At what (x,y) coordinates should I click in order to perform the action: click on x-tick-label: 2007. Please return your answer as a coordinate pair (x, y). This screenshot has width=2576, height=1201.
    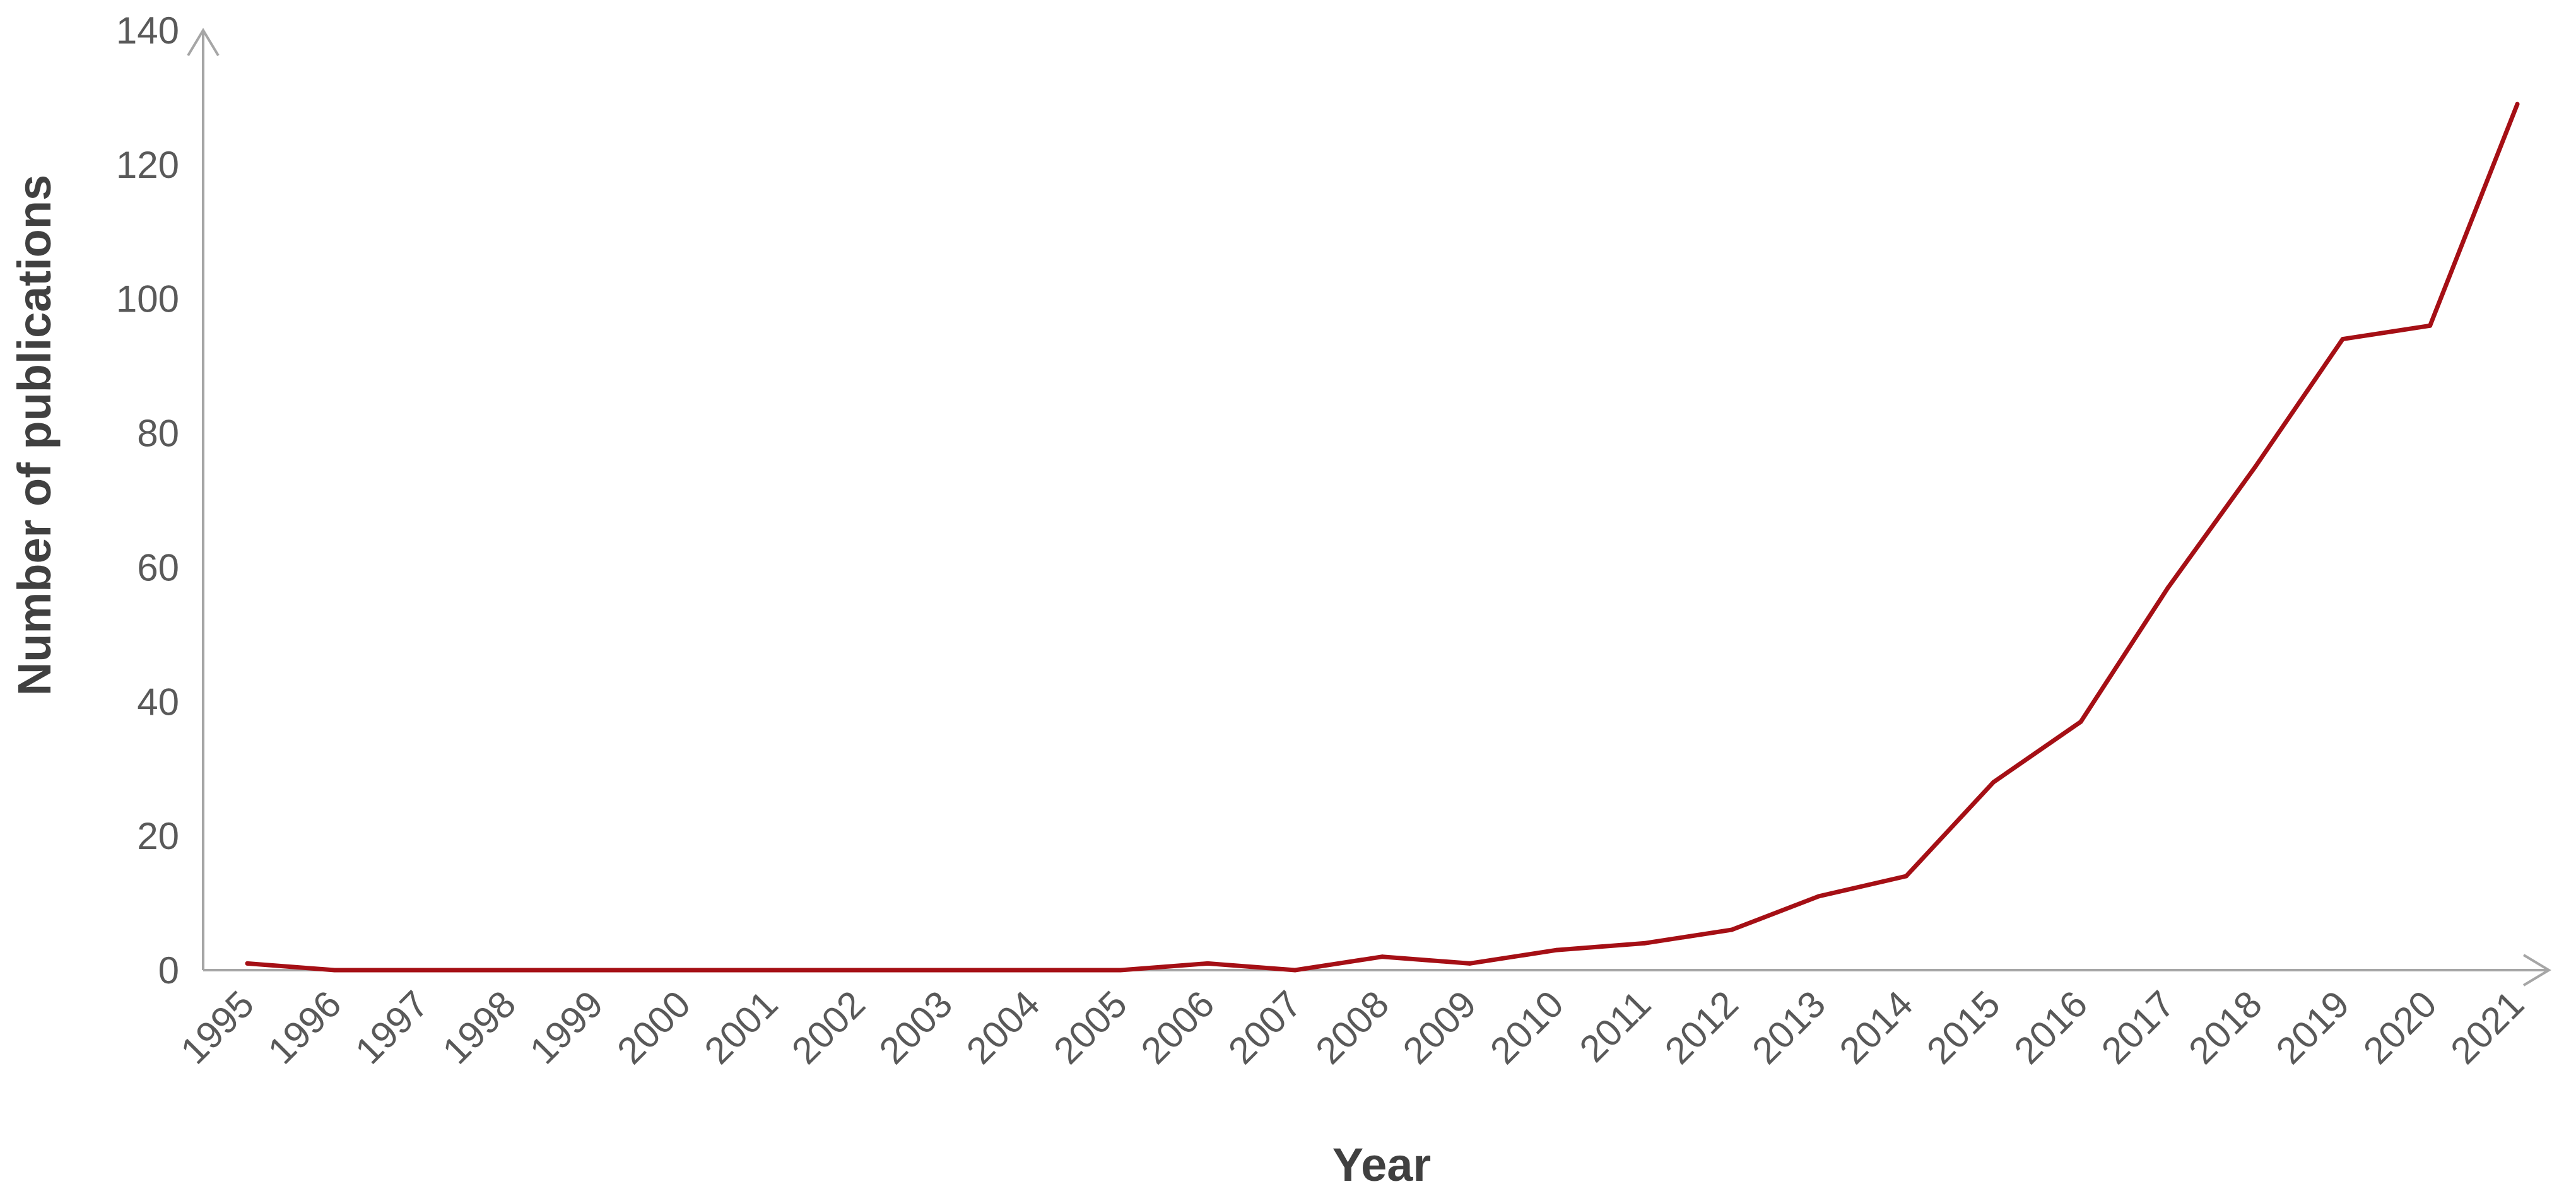
    Looking at the image, I should click on (1265, 1027).